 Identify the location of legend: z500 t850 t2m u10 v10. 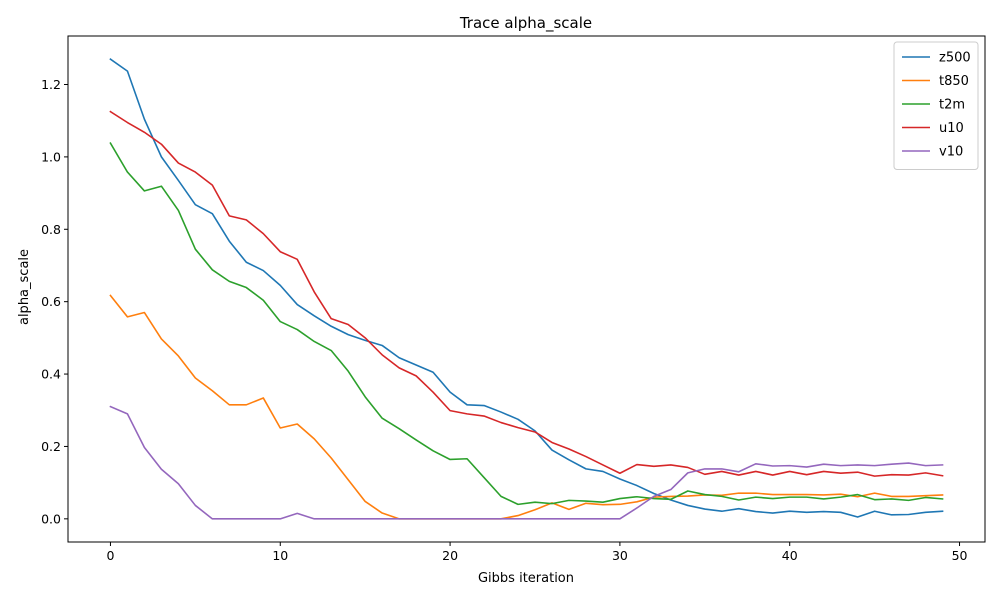
(936, 105).